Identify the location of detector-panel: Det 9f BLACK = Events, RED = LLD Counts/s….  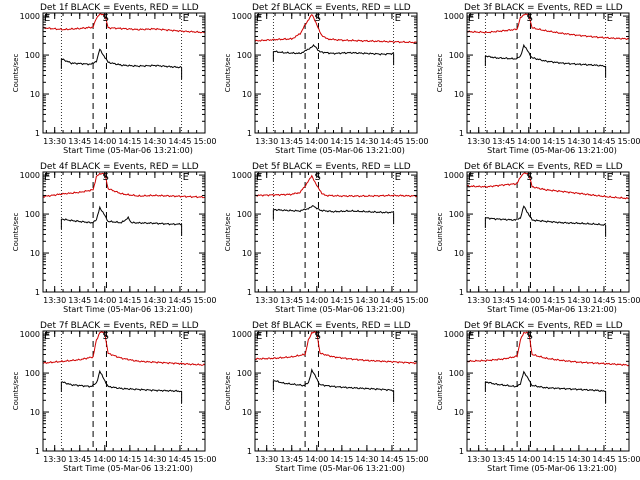
(538, 397).